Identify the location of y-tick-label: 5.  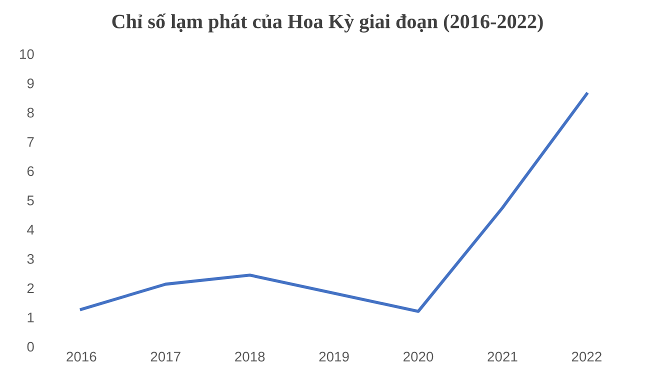
(30, 201).